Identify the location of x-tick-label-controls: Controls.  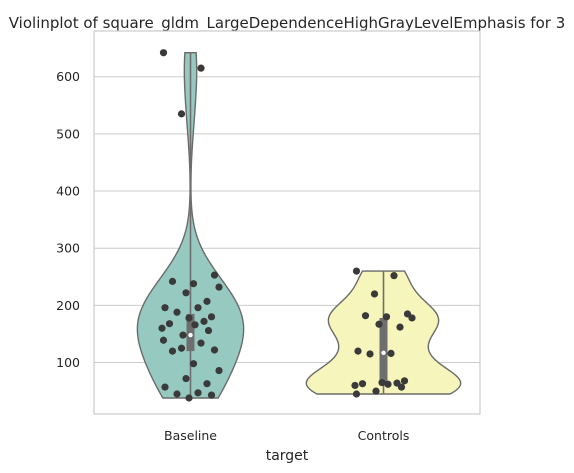
(384, 435).